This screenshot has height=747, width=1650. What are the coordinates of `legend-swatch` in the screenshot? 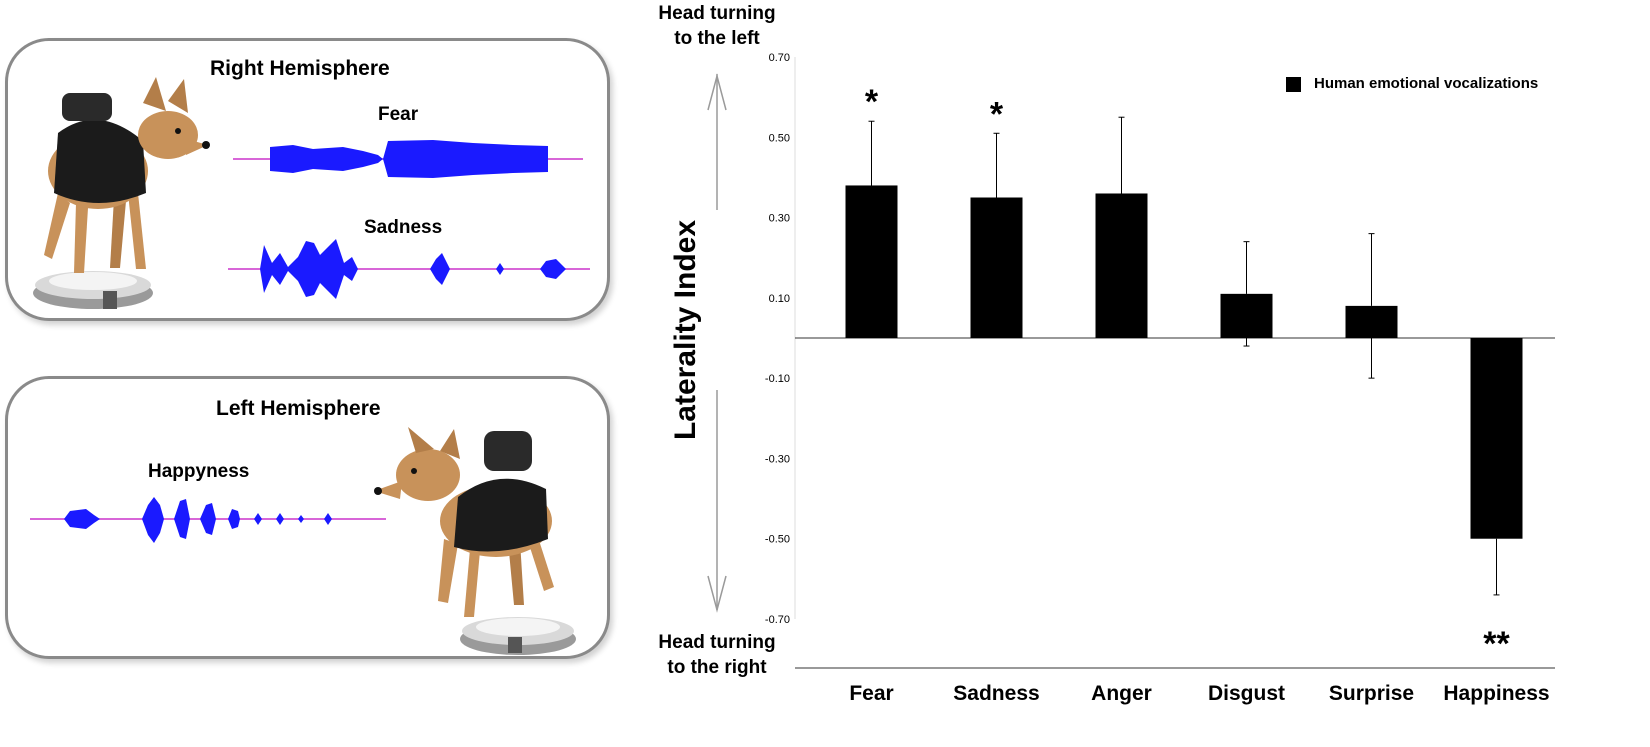 It's located at (1293, 84).